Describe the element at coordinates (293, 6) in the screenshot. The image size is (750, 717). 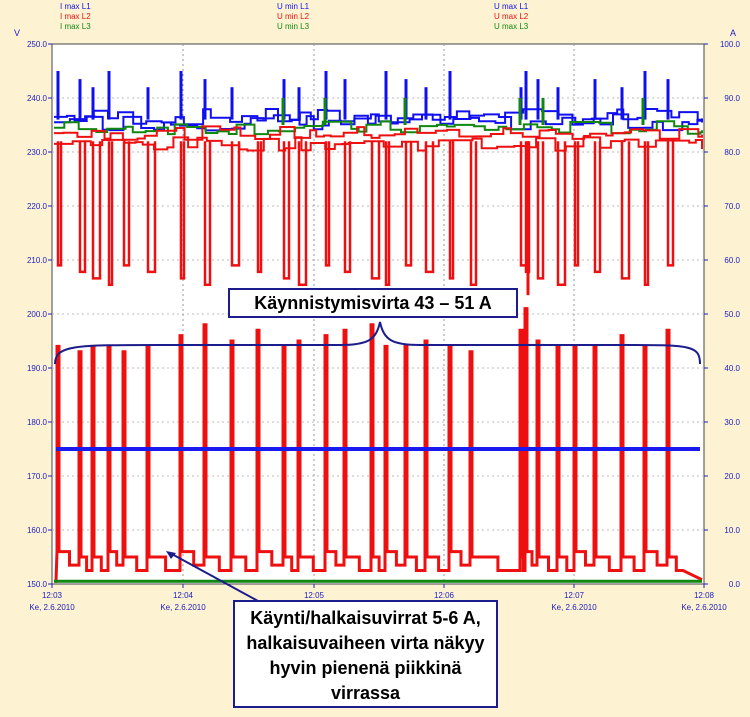
I see `legend-entry: U min L1` at that location.